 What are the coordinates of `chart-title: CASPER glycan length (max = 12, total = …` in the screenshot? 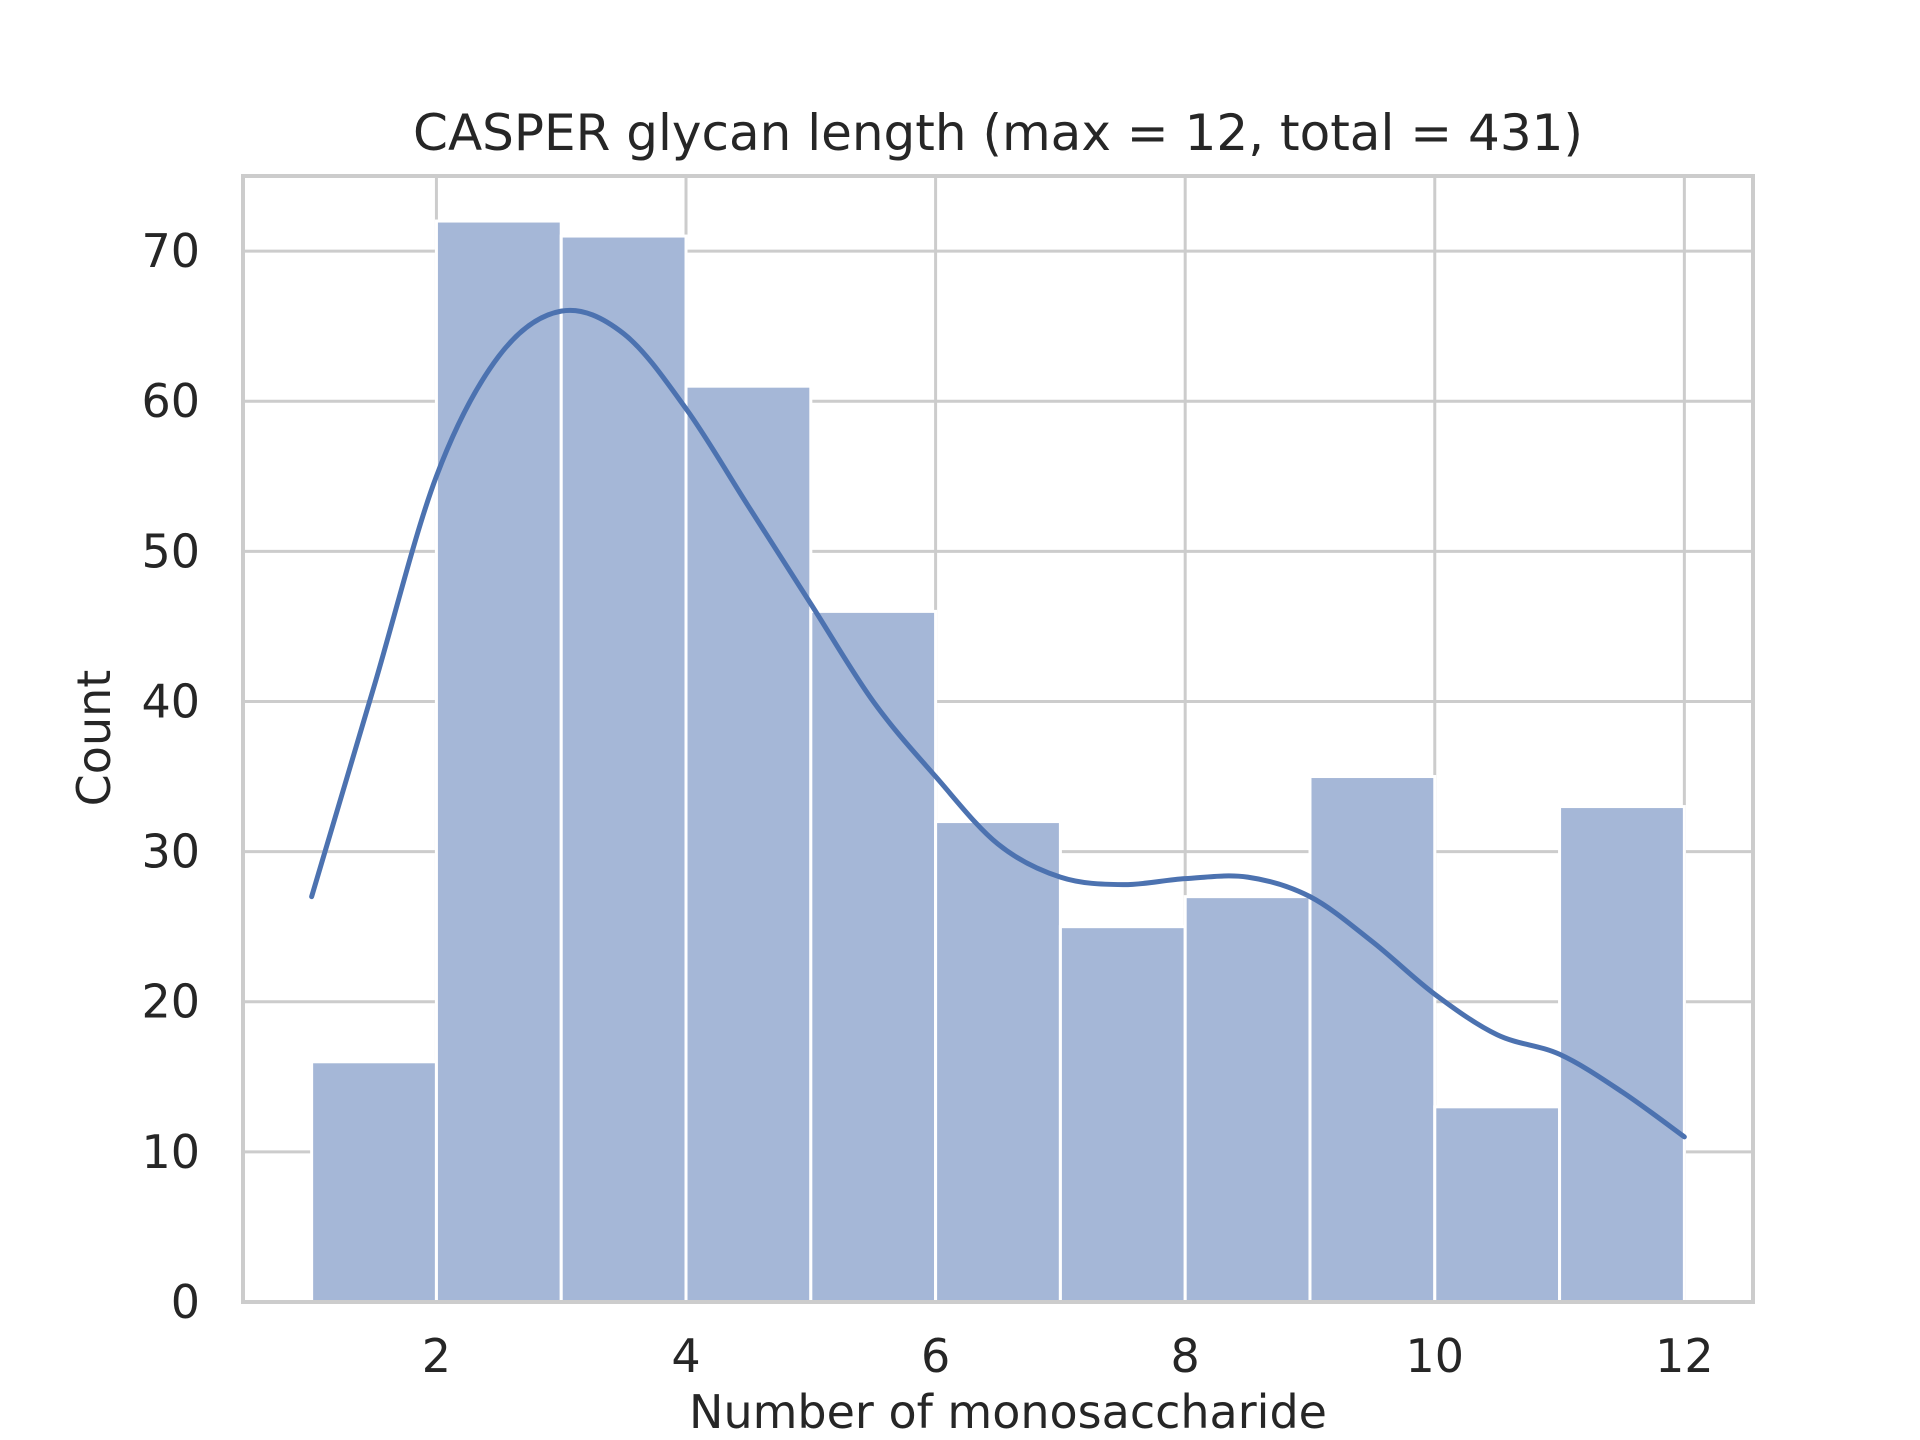 It's located at (998, 133).